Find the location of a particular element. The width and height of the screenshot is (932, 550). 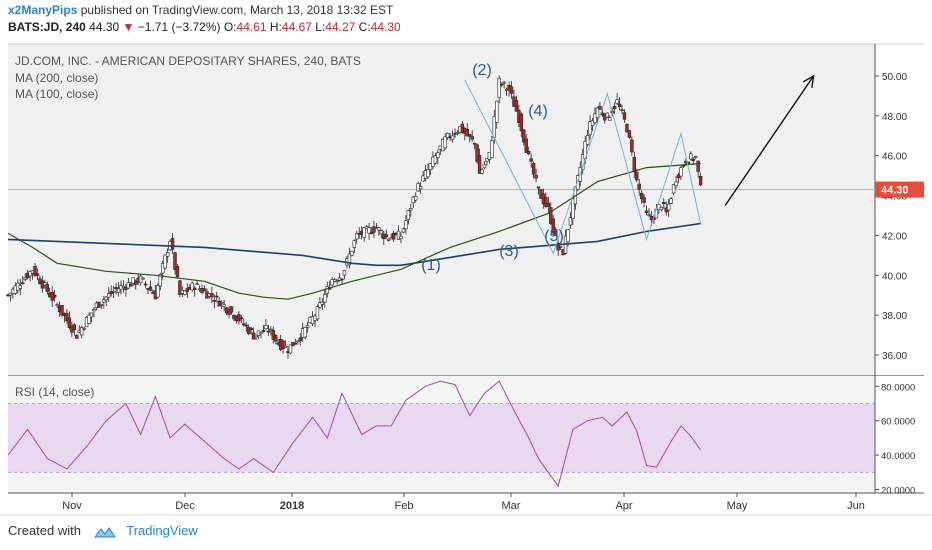

x-tick-label: Nov is located at coordinates (72, 506).